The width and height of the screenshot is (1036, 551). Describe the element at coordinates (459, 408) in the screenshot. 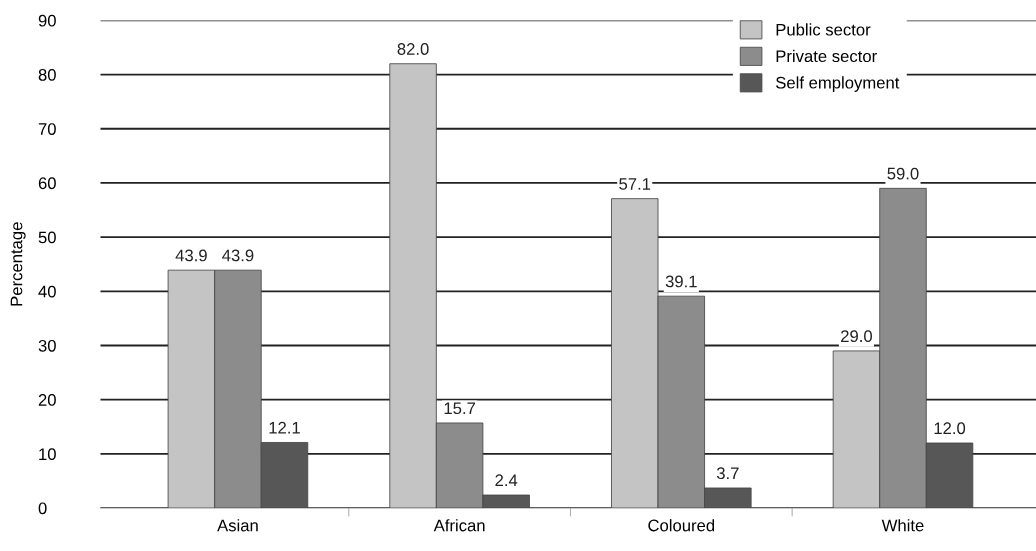

I see `data-label: 15.7` at that location.